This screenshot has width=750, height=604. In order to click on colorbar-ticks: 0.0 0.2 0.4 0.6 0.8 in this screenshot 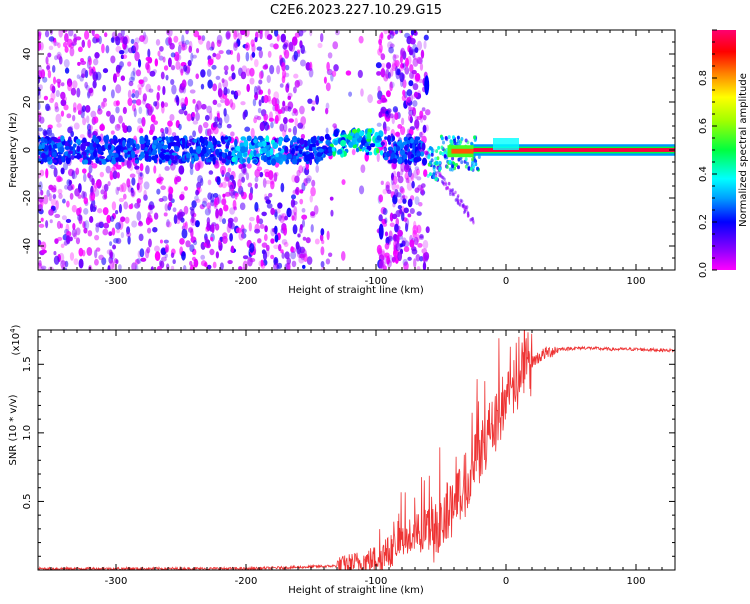, I will do `click(707, 153)`.